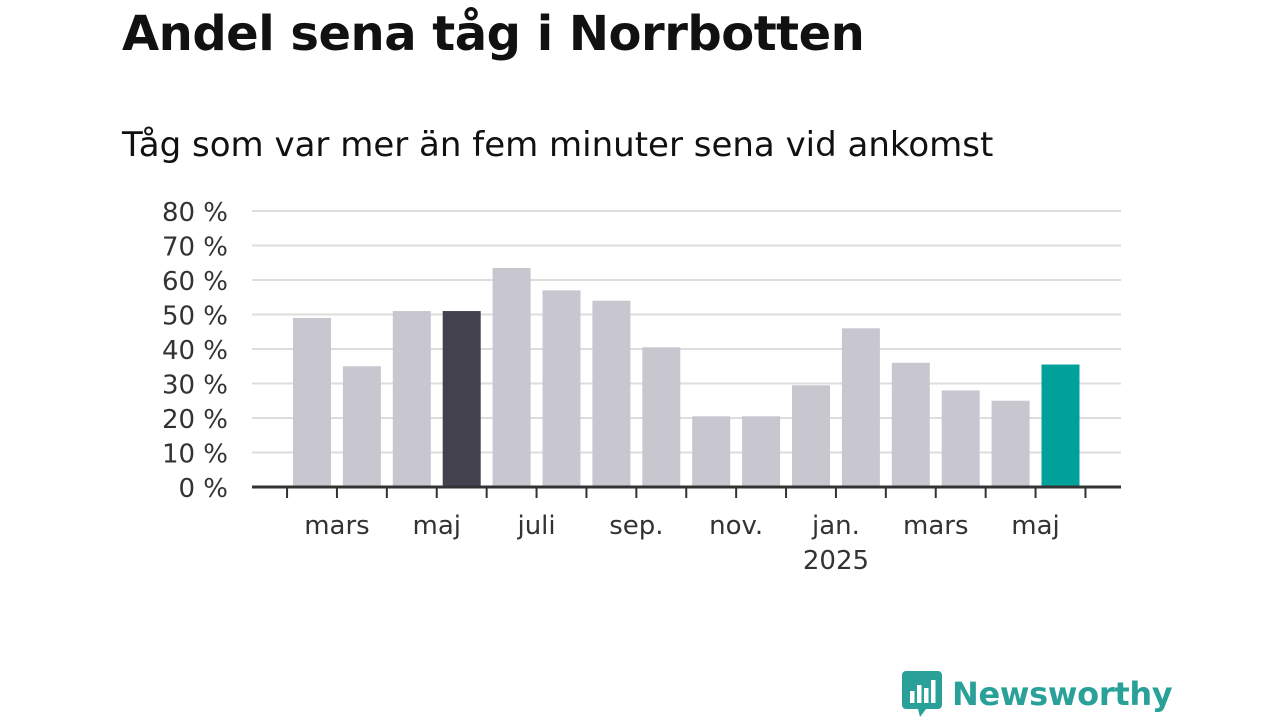 The height and width of the screenshot is (720, 1280). I want to click on bar-chart-speech-bubble-icon, so click(922, 694).